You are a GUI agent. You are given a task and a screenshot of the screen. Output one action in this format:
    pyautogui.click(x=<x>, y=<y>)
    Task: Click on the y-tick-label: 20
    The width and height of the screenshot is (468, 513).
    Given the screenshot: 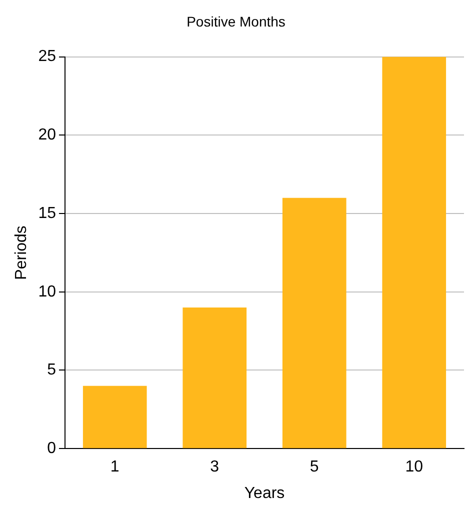 What is the action you would take?
    pyautogui.click(x=47, y=135)
    